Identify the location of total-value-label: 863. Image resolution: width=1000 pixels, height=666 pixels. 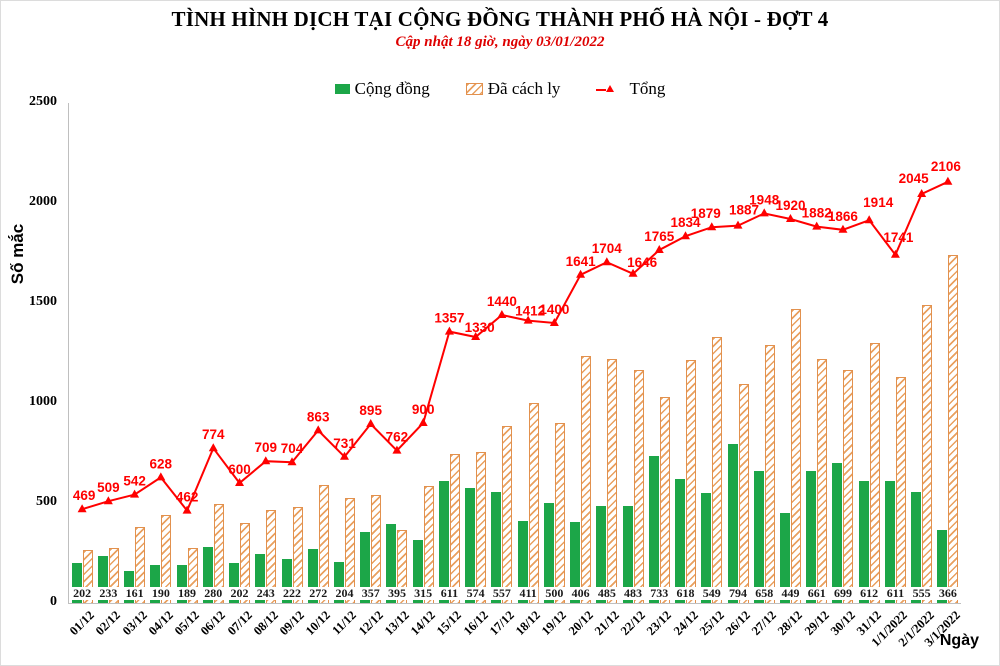
(318, 416).